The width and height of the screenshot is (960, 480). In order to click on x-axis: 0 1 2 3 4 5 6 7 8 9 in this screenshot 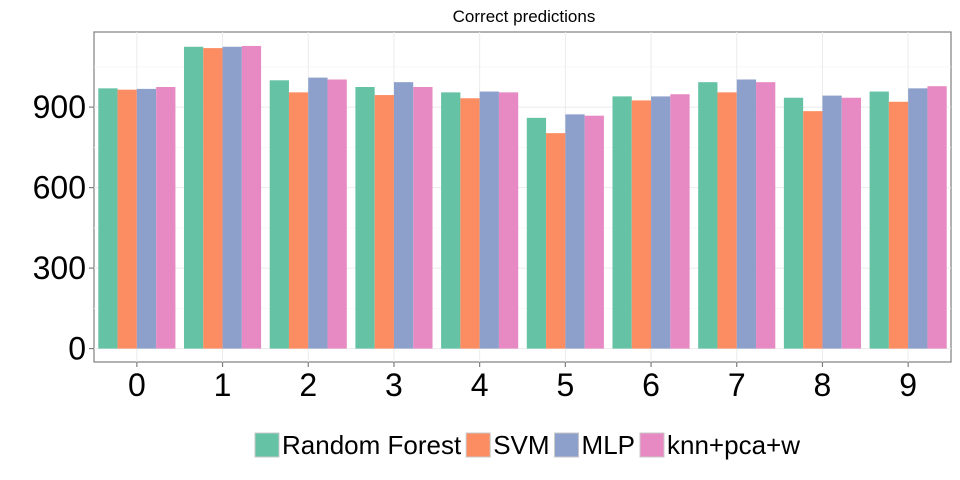, I will do `click(522, 382)`.